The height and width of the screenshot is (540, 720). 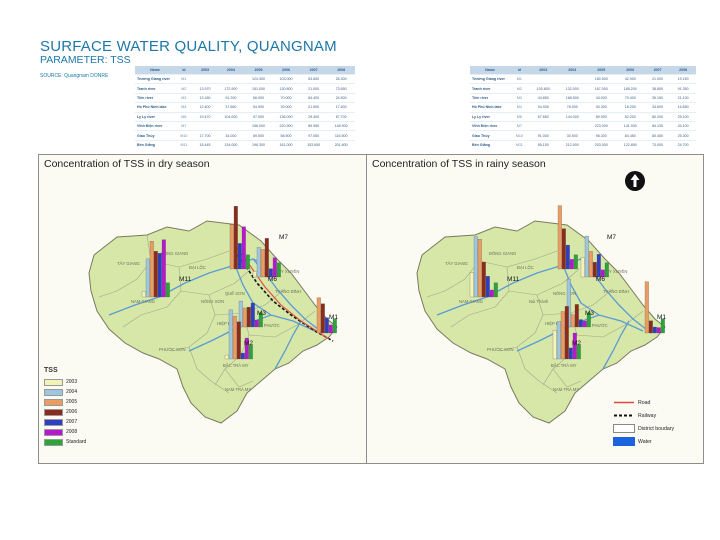 What do you see at coordinates (541, 322) in the screenshot?
I see `map-geography` at bounding box center [541, 322].